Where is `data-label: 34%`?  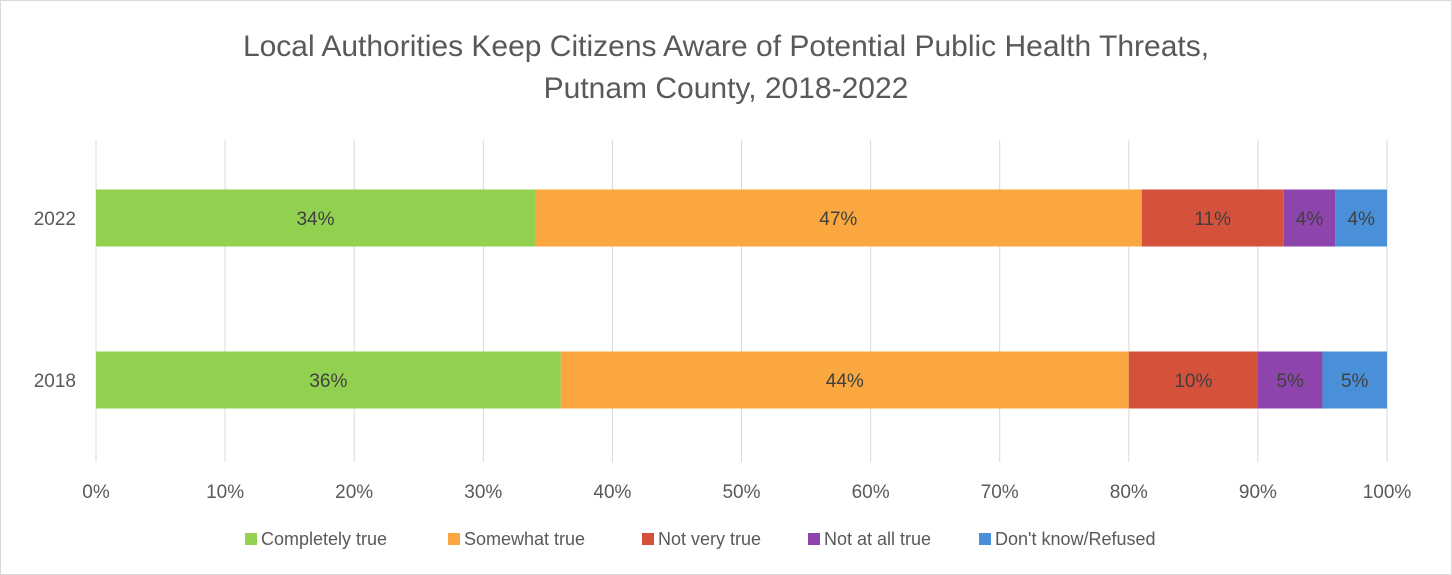 data-label: 34% is located at coordinates (315, 219).